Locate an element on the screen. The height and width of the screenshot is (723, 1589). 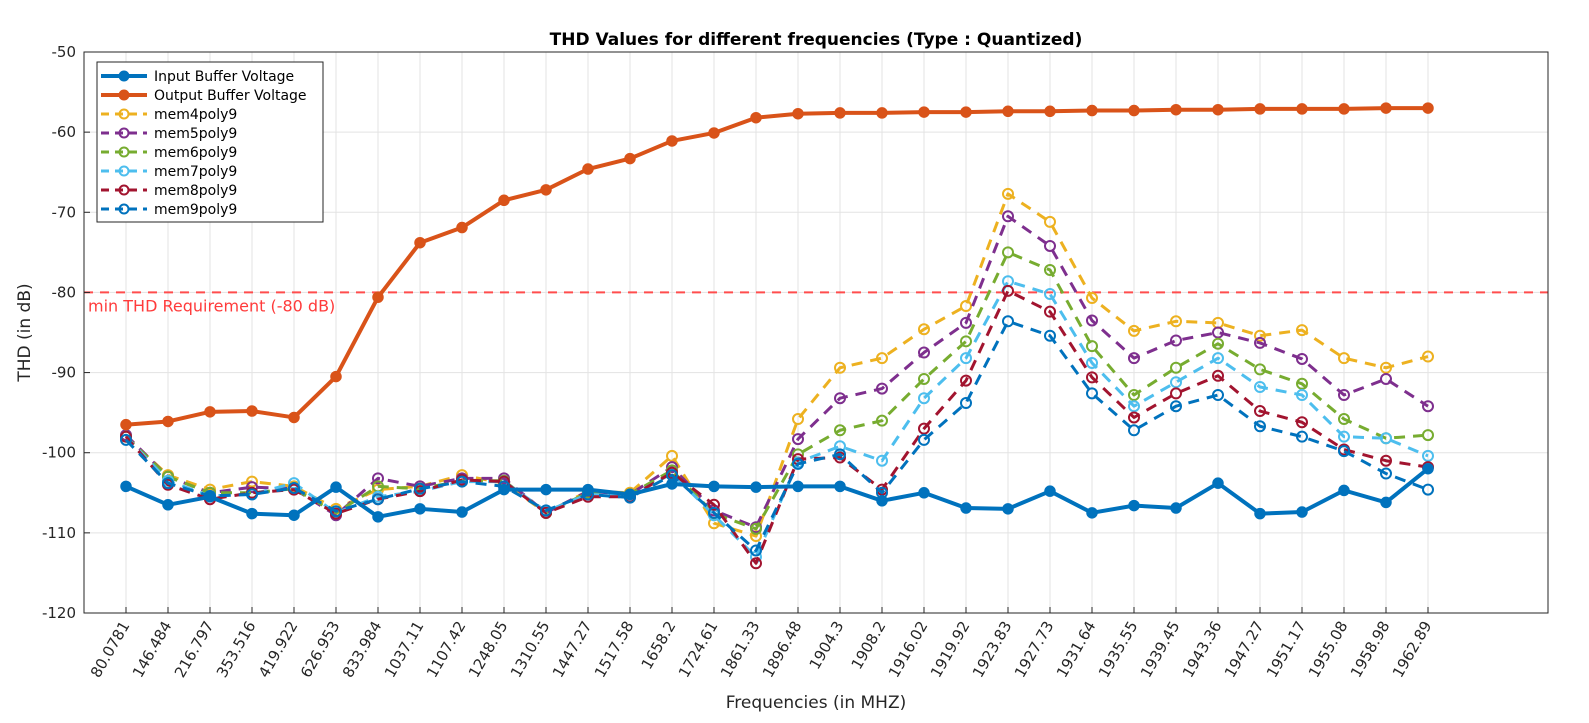
y-axis-ticks: -50 -60 -70 -80 -90 -100 -110 -120 is located at coordinates (66, 332).